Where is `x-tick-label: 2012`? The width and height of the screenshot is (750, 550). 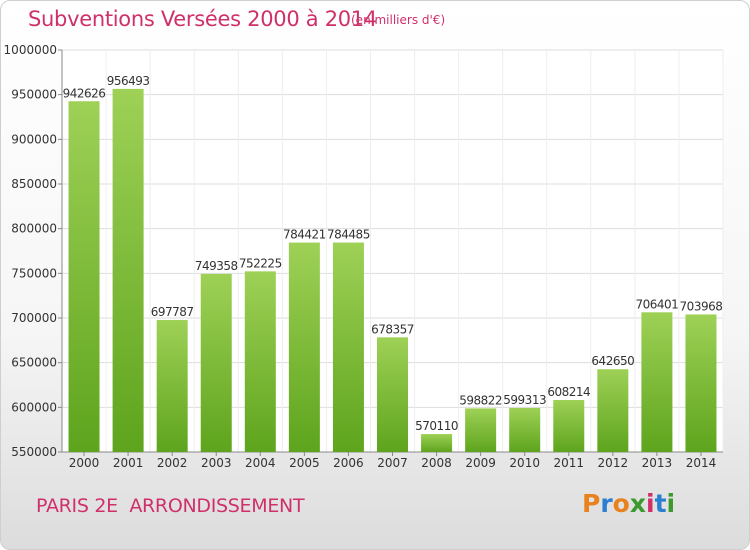 x-tick-label: 2012 is located at coordinates (613, 463).